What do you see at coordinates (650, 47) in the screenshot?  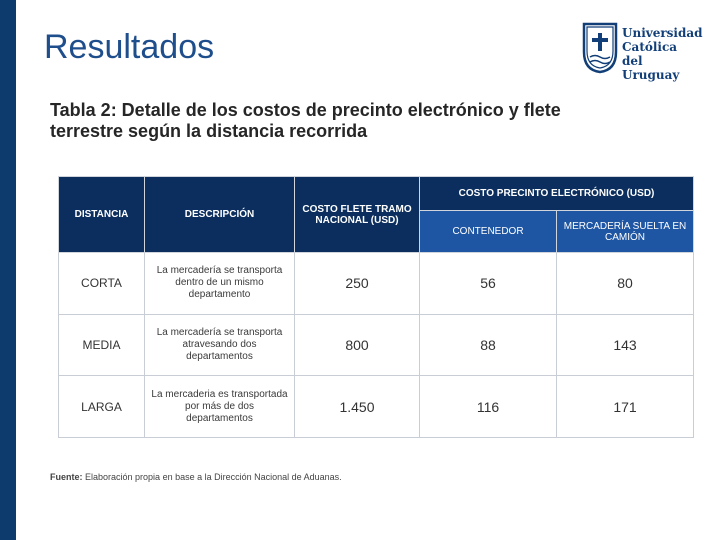 I see `logo-line-2: Católica` at bounding box center [650, 47].